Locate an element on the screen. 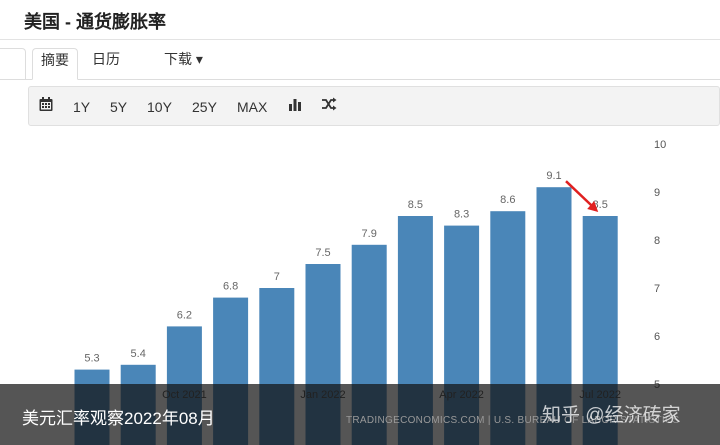  data-label: 7.9 is located at coordinates (369, 234).